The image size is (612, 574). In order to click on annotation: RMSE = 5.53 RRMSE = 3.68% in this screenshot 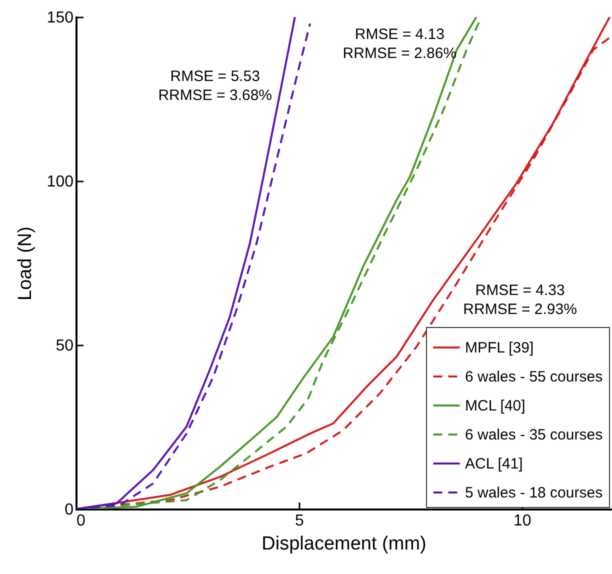, I will do `click(215, 86)`.